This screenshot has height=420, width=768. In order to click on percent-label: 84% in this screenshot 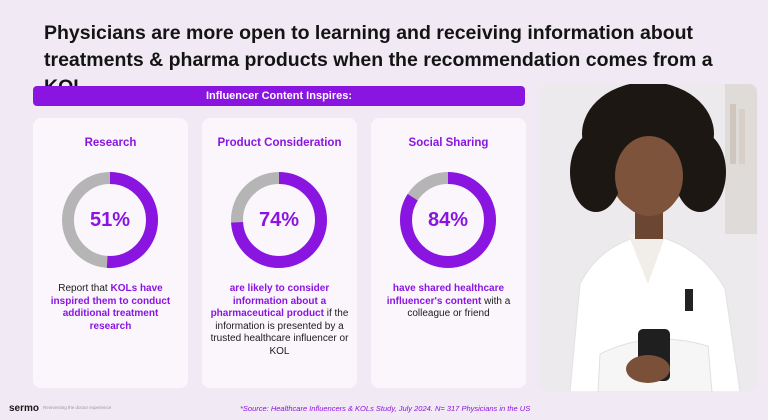, I will do `click(448, 219)`.